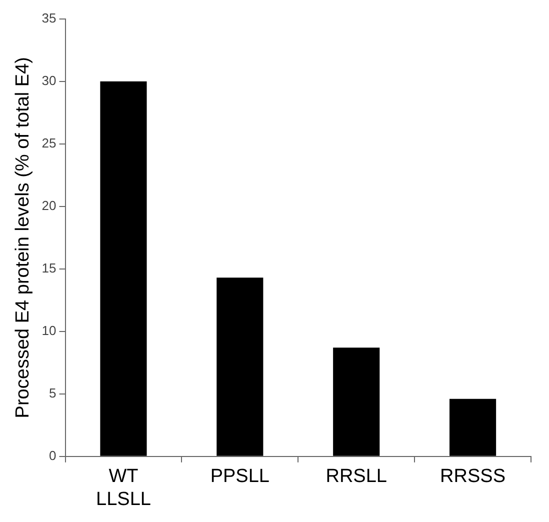  Describe the element at coordinates (356, 477) in the screenshot. I see `x-tick-label: RRSLL` at that location.